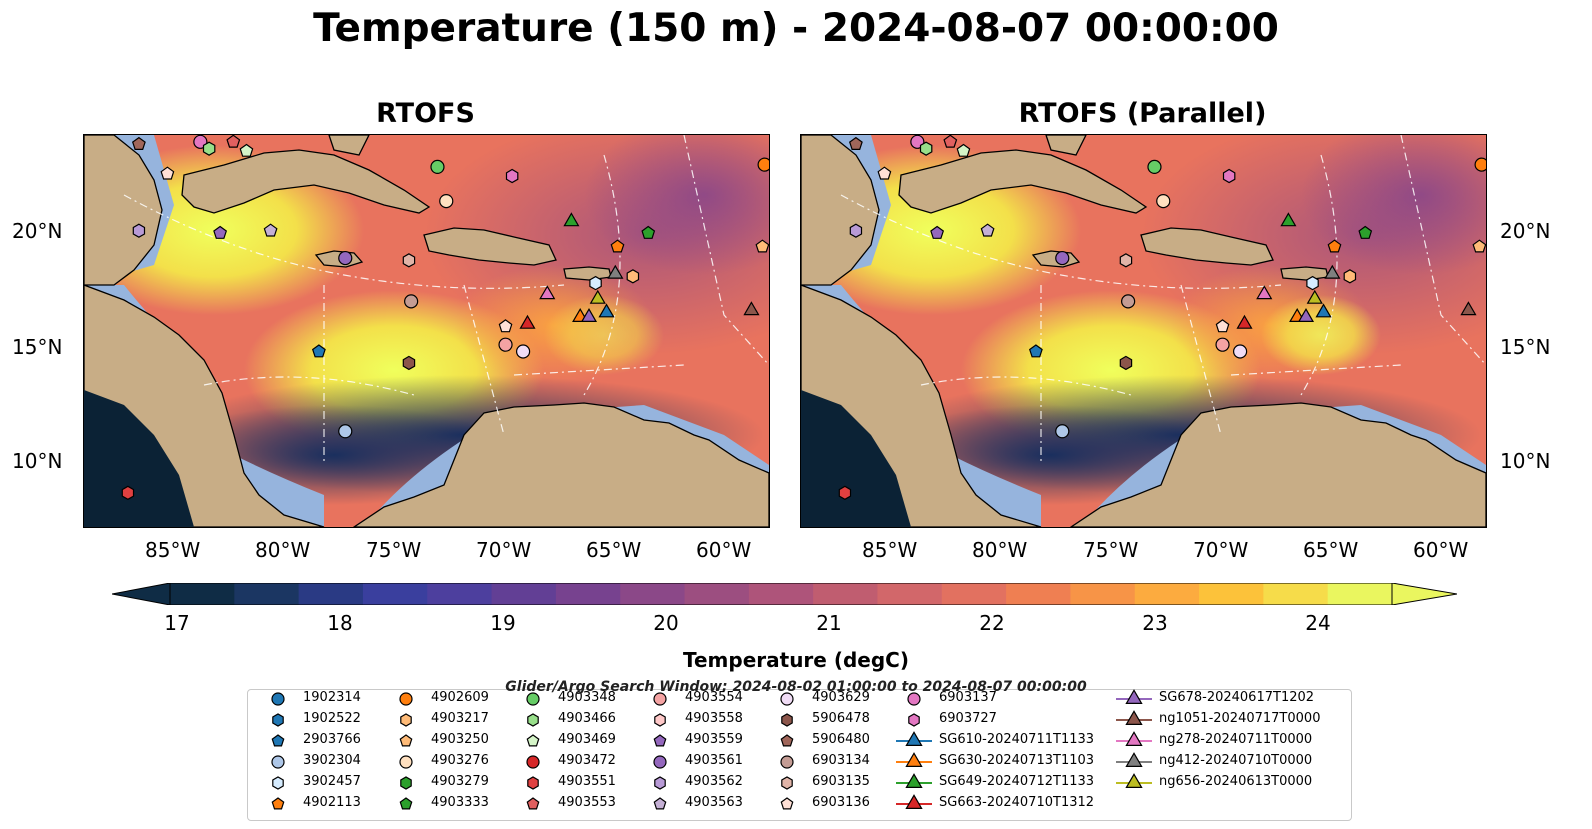  What do you see at coordinates (1236, 781) in the screenshot?
I see `legend-label: ng656-20240613T0000` at bounding box center [1236, 781].